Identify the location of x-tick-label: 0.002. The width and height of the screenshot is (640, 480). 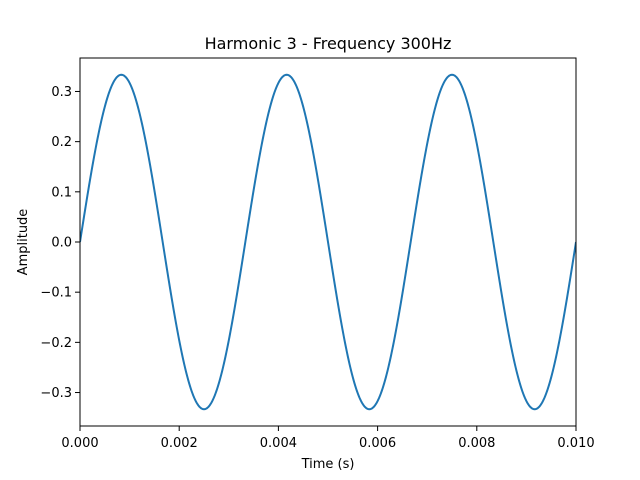
(179, 443).